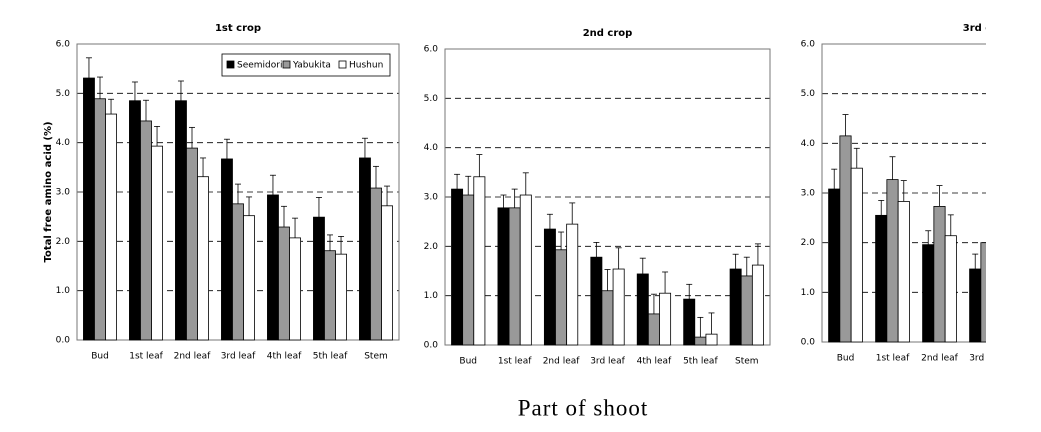 This screenshot has height=432, width=1041. I want to click on chart-title: 3rd crop, so click(986, 28).